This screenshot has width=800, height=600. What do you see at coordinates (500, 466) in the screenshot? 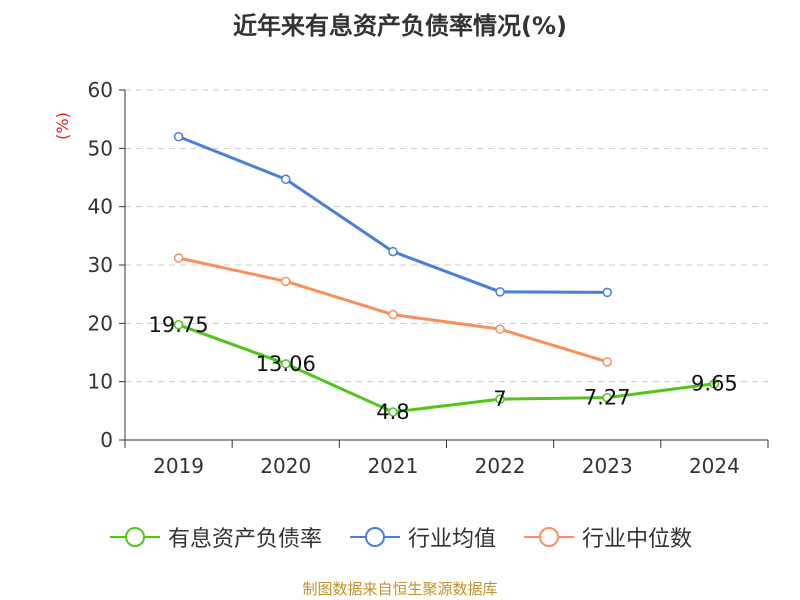
I see `x-tick-label: 2022` at bounding box center [500, 466].